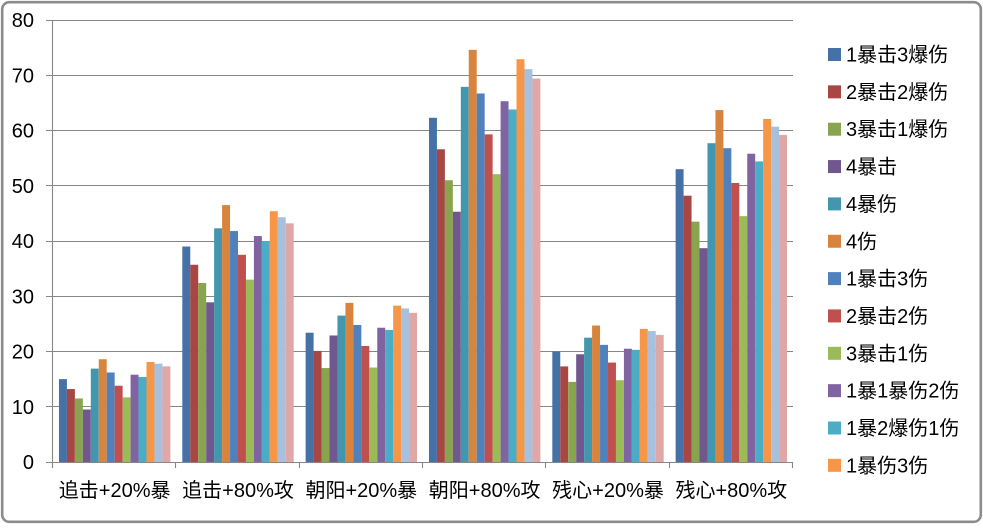  I want to click on y-axis-label: 10, so click(23, 408).